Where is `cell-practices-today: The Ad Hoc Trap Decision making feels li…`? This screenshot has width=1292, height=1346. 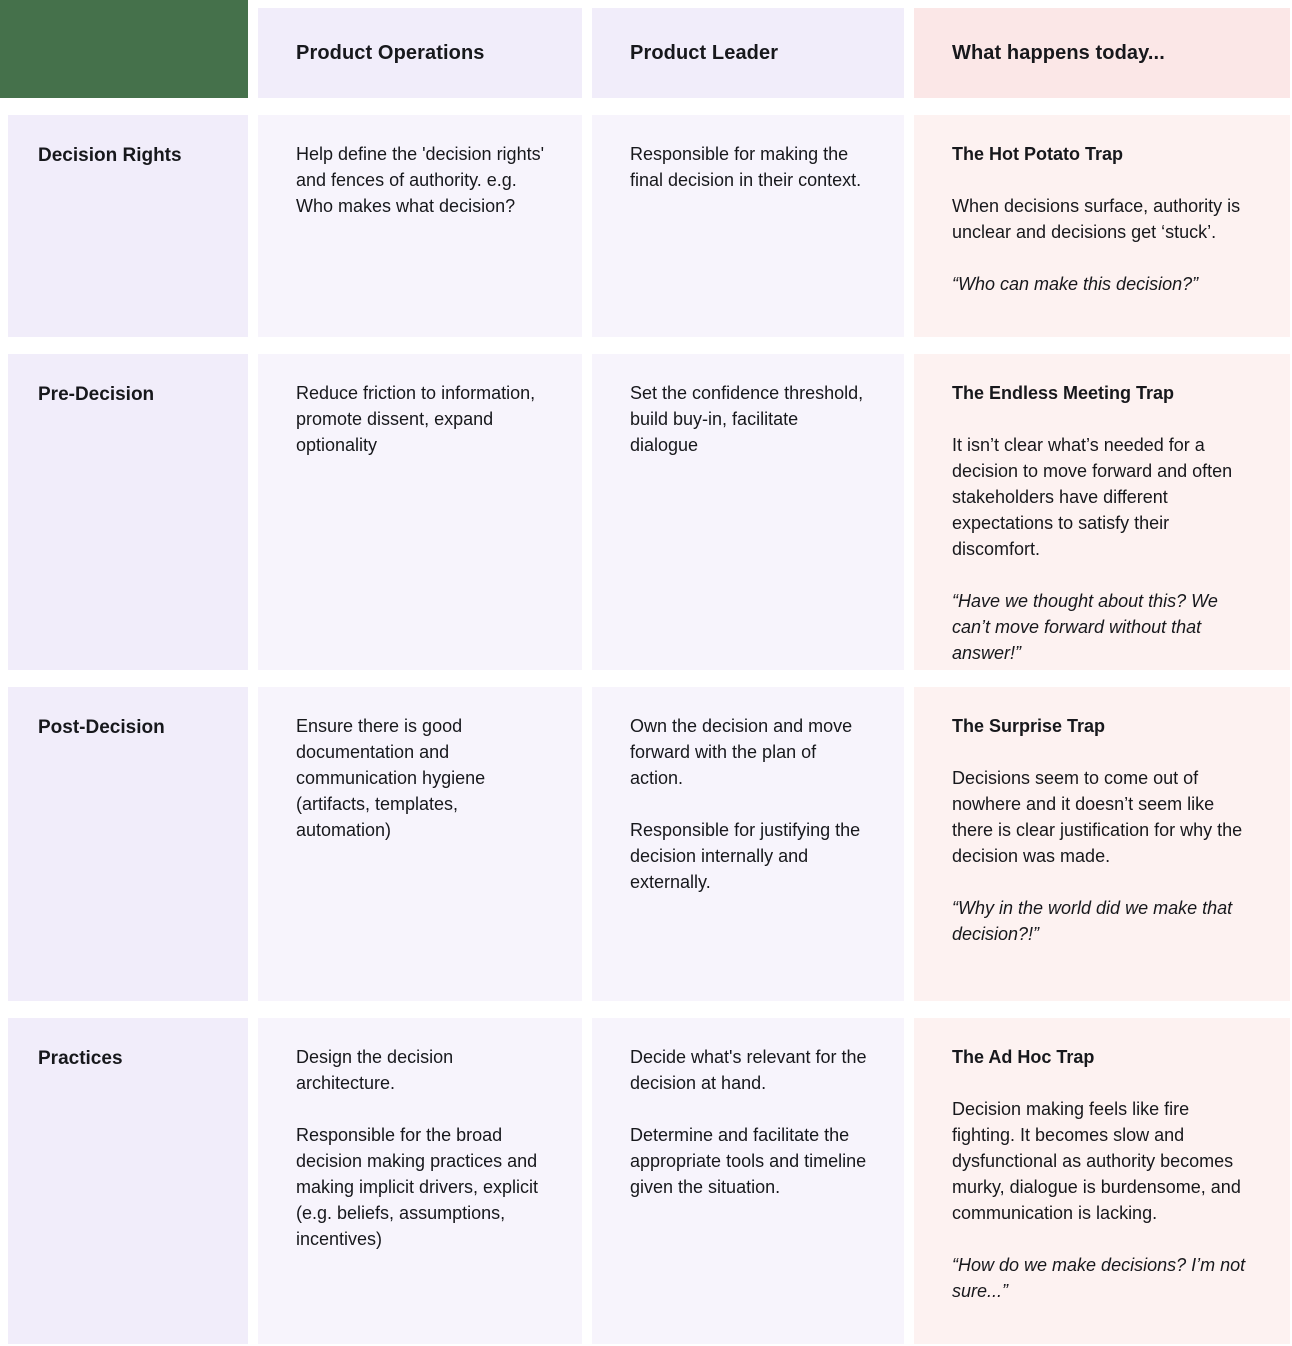 cell-practices-today: The Ad Hoc Trap Decision making feels li… is located at coordinates (1102, 1181).